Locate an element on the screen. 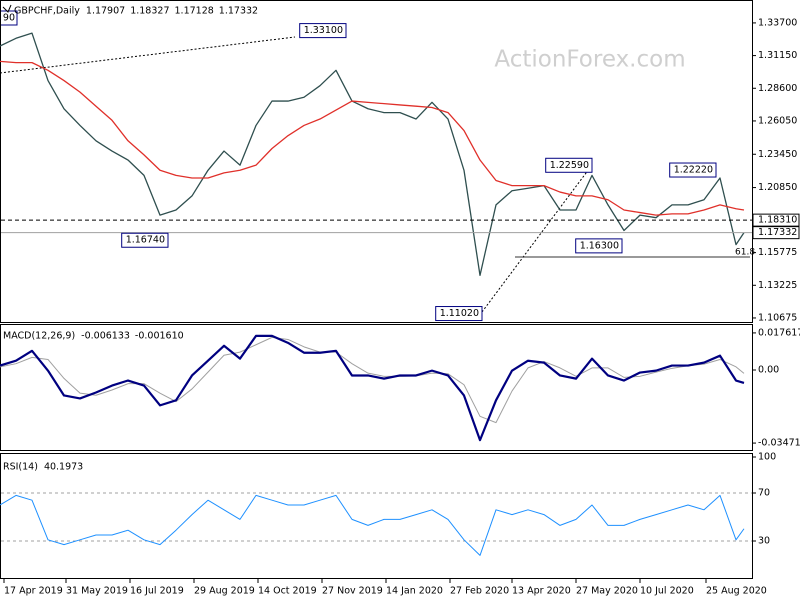 This screenshot has width=800, height=600. annotation-label: 1.16300 is located at coordinates (599, 245).